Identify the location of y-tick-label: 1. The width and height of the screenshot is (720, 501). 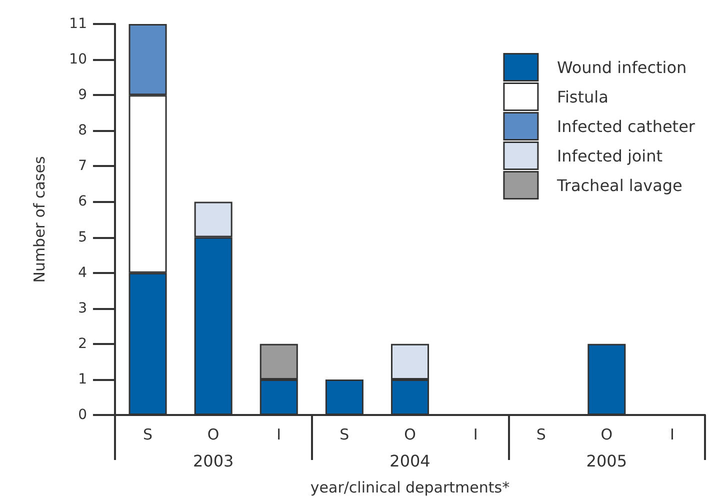
(82, 379).